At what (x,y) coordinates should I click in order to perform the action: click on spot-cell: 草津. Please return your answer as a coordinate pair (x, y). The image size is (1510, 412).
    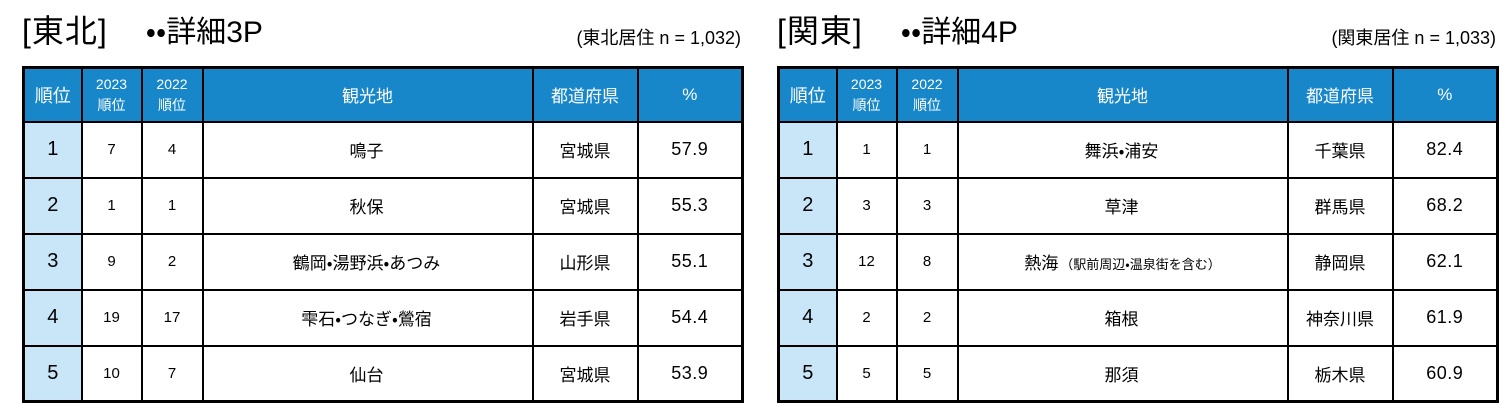
    Looking at the image, I should click on (1122, 205).